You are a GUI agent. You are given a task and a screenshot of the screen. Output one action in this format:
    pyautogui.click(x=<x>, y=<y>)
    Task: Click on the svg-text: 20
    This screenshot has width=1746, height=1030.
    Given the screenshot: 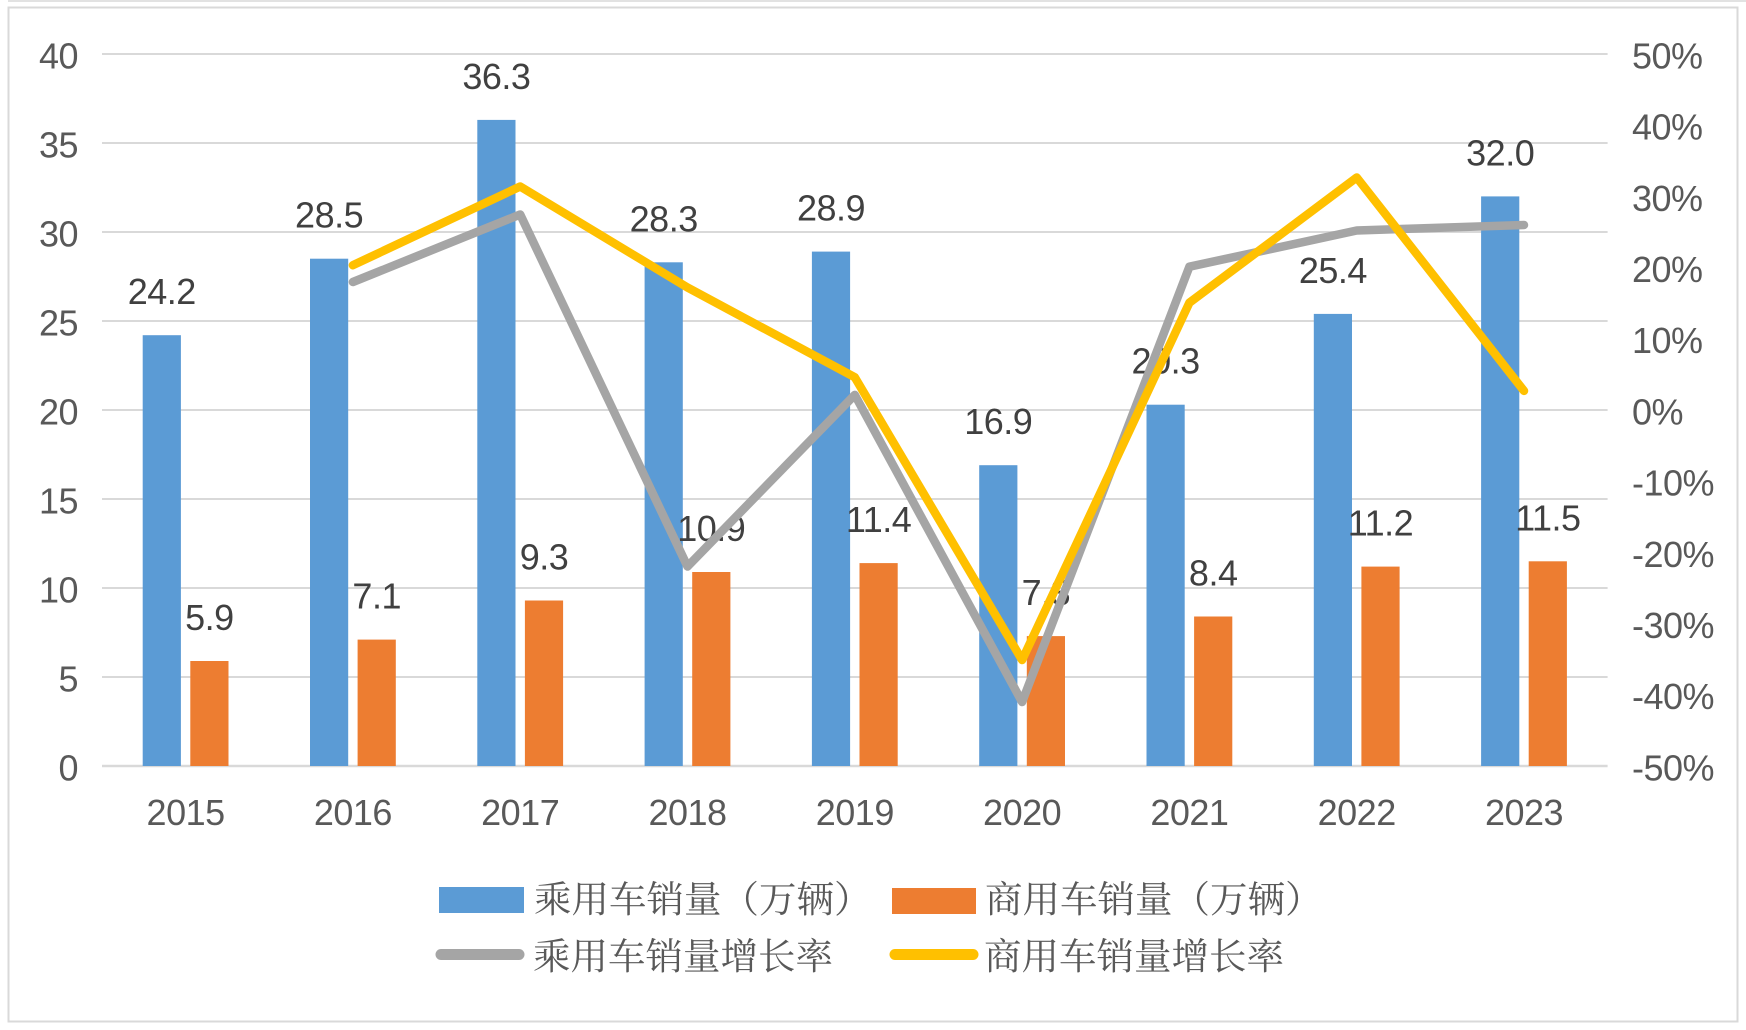 What is the action you would take?
    pyautogui.click(x=58, y=411)
    